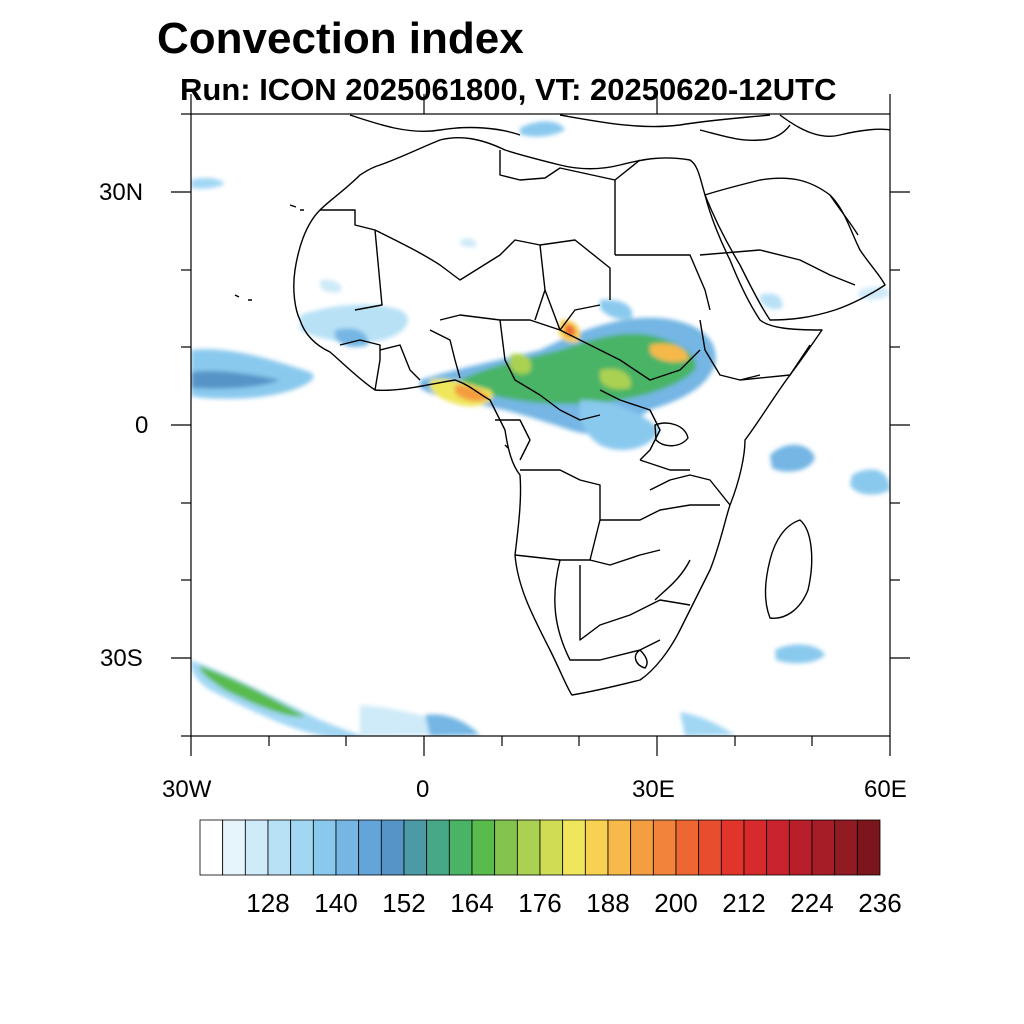 This screenshot has height=1024, width=1024. Describe the element at coordinates (121, 192) in the screenshot. I see `lat-label-30n: 30N` at that location.